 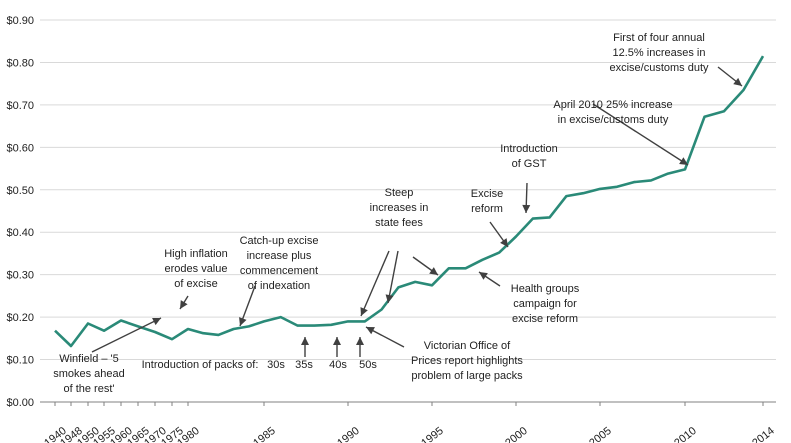 I want to click on x-tick-label: 1995, so click(x=432, y=434).